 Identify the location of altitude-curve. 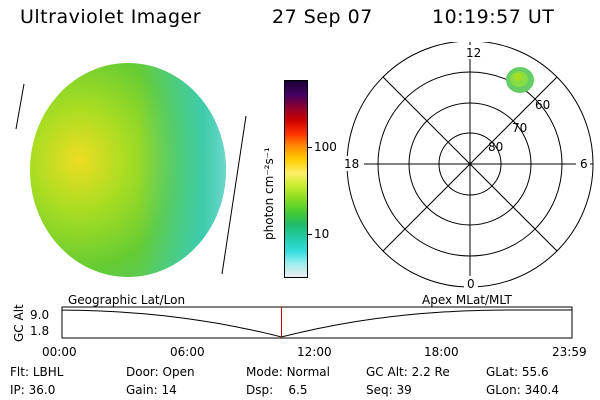
(317, 323).